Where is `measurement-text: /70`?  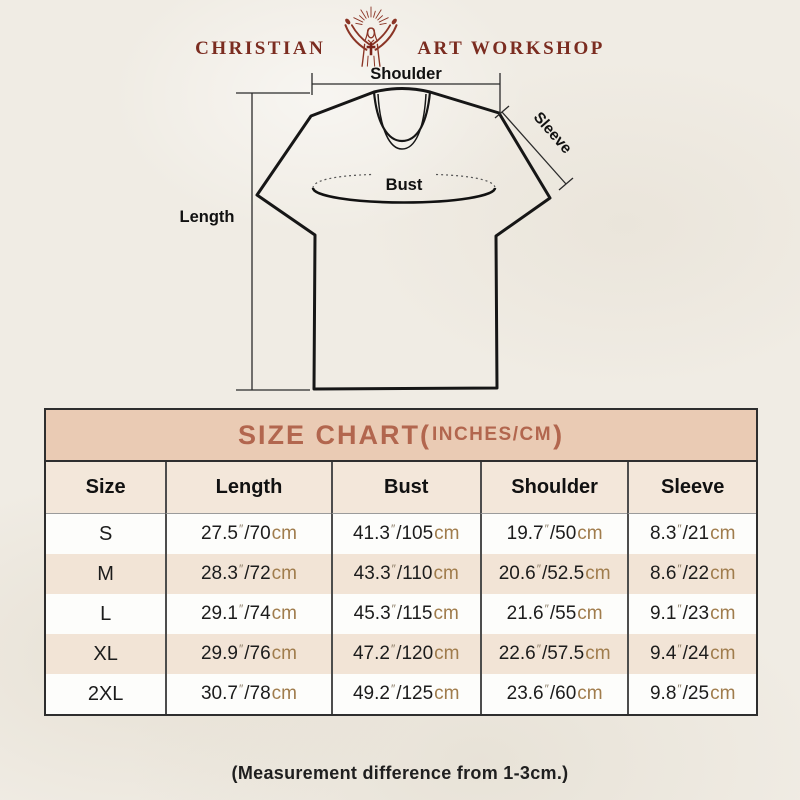 measurement-text: /70 is located at coordinates (257, 533).